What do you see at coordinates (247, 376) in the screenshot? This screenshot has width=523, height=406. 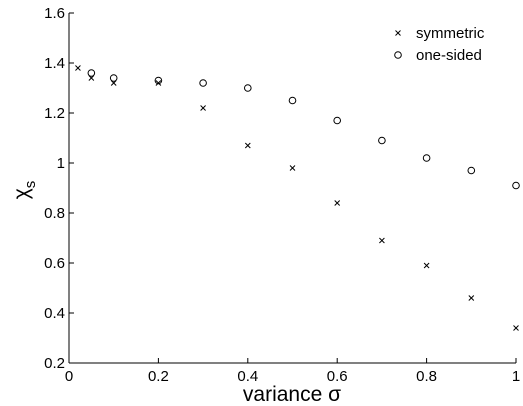 I see `x-tick-label: 0.4` at bounding box center [247, 376].